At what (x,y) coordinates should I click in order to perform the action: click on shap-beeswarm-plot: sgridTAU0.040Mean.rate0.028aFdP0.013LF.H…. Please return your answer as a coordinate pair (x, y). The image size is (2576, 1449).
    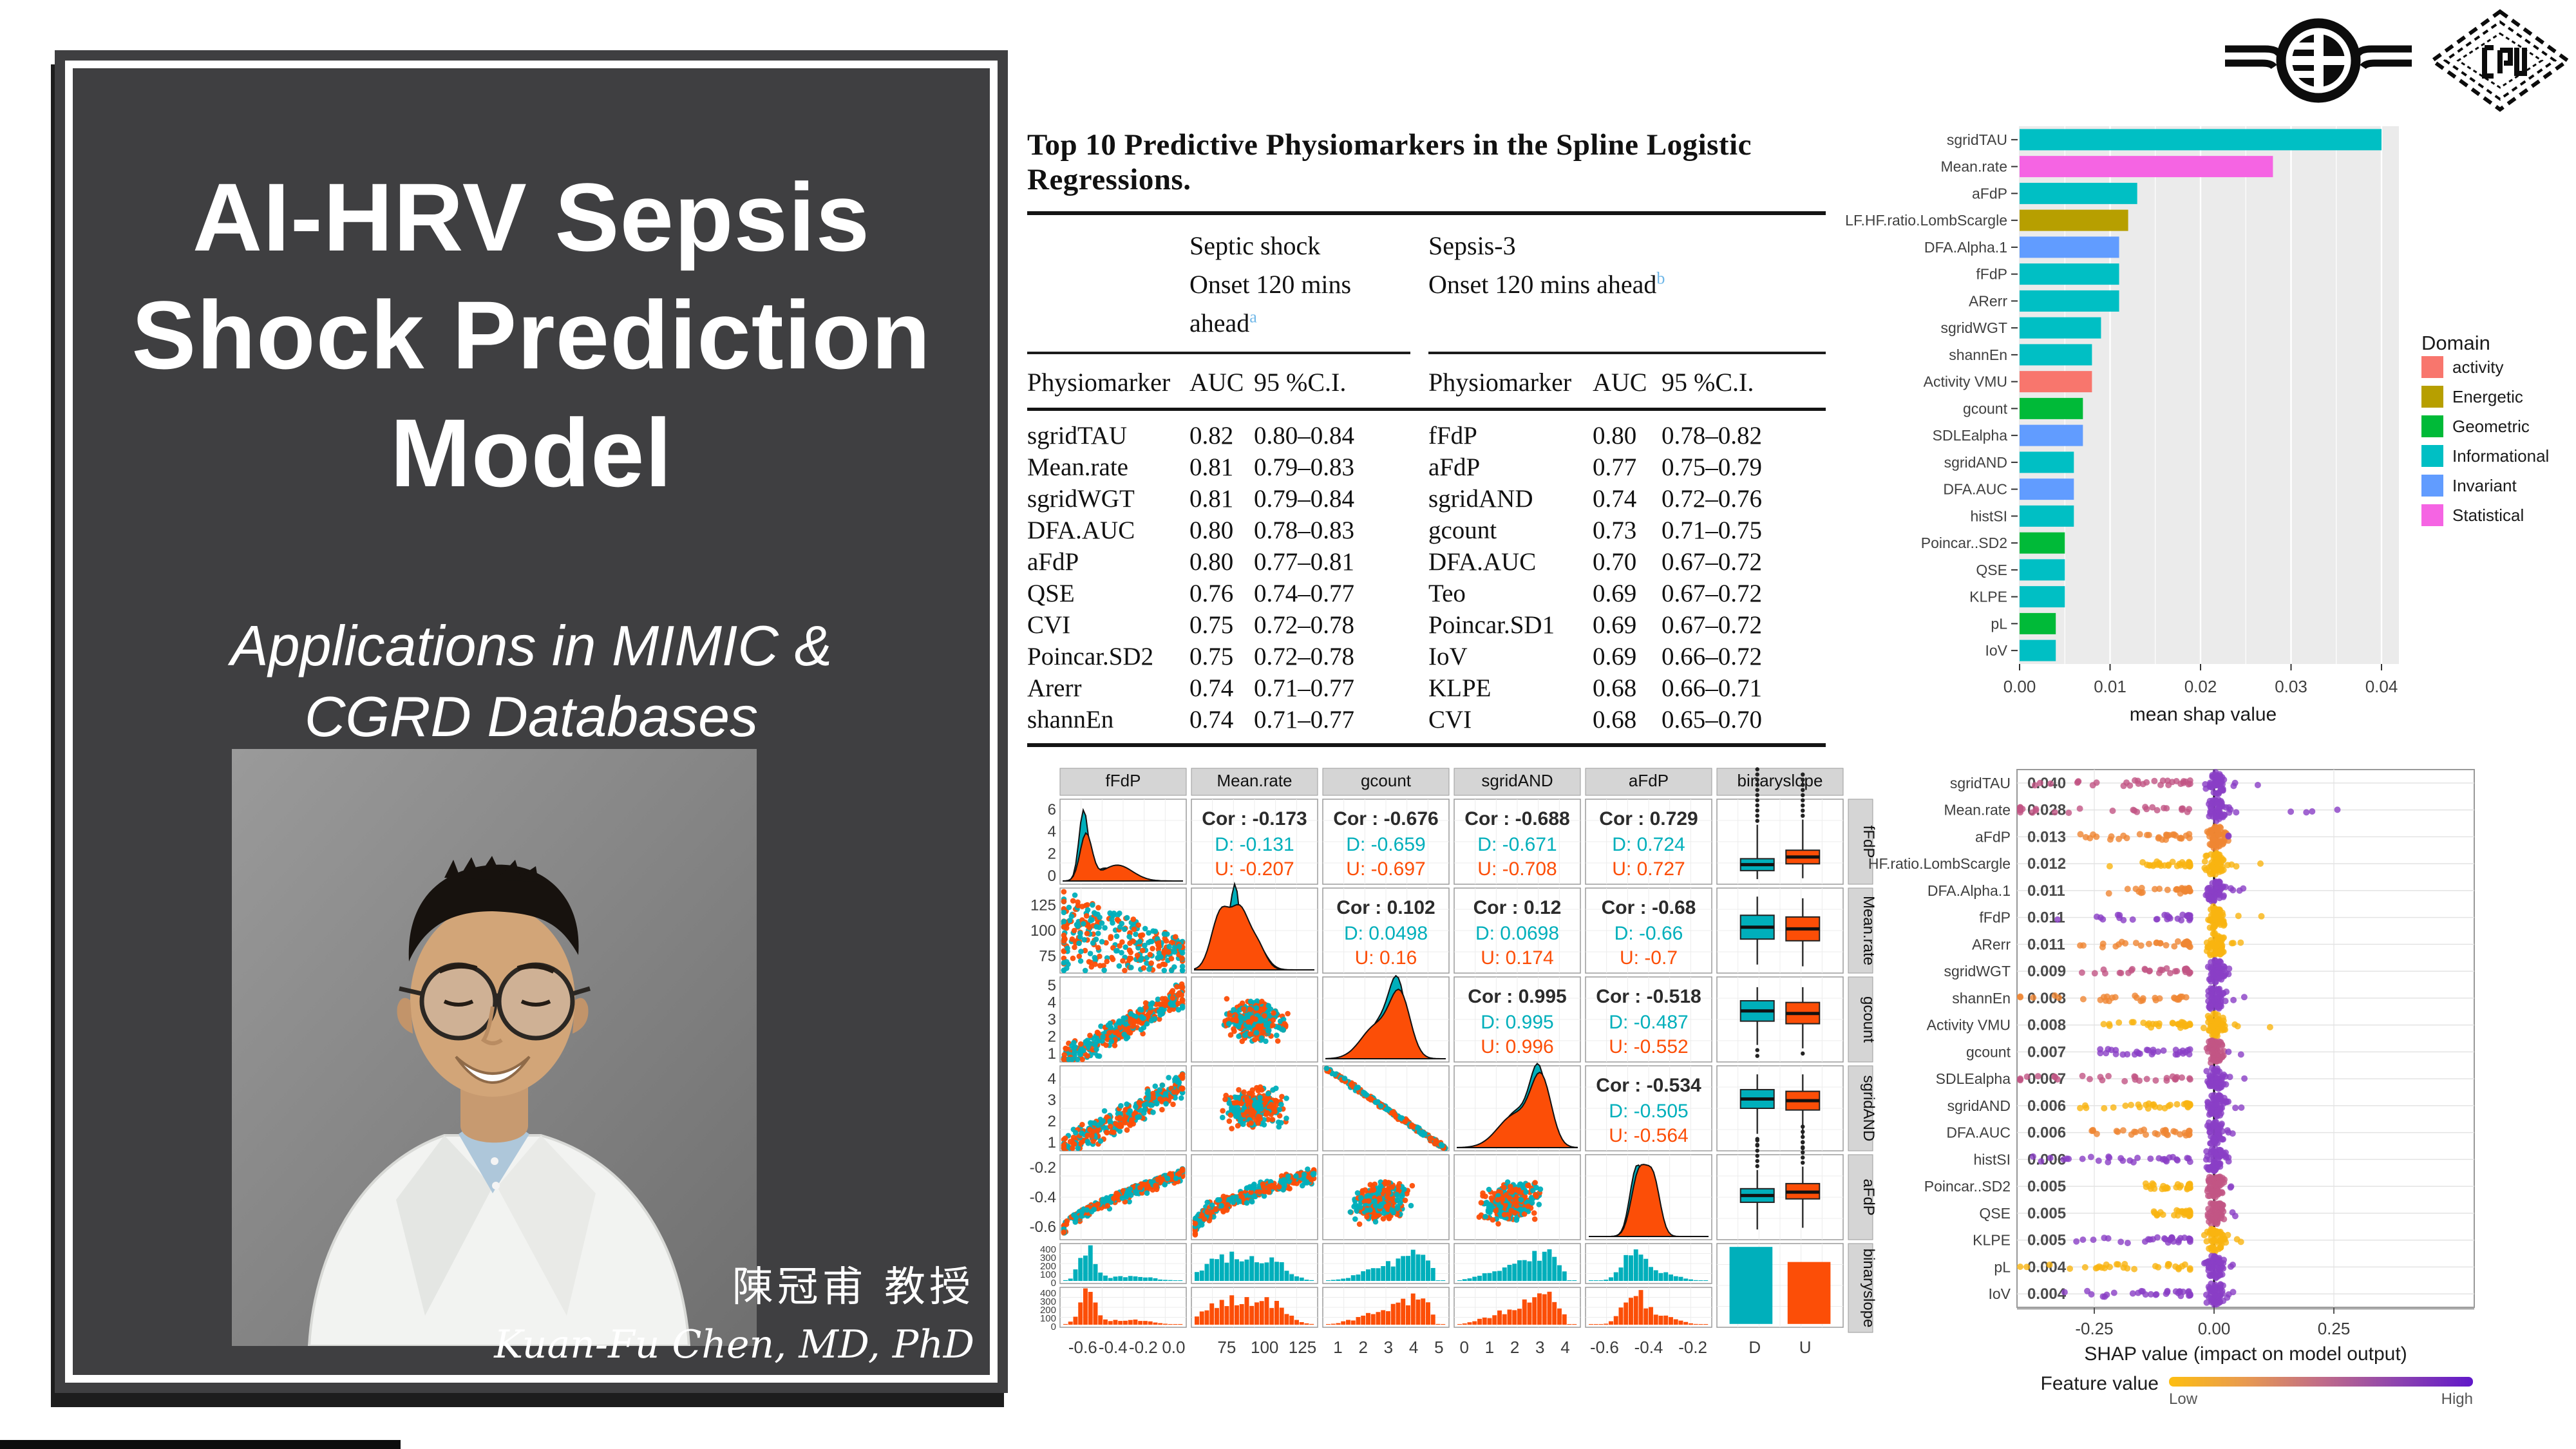
    Looking at the image, I should click on (2207, 1085).